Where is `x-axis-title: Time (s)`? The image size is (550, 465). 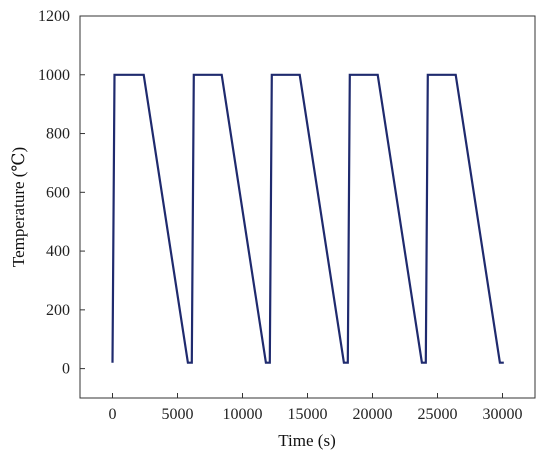 x-axis-title: Time (s) is located at coordinates (306, 440).